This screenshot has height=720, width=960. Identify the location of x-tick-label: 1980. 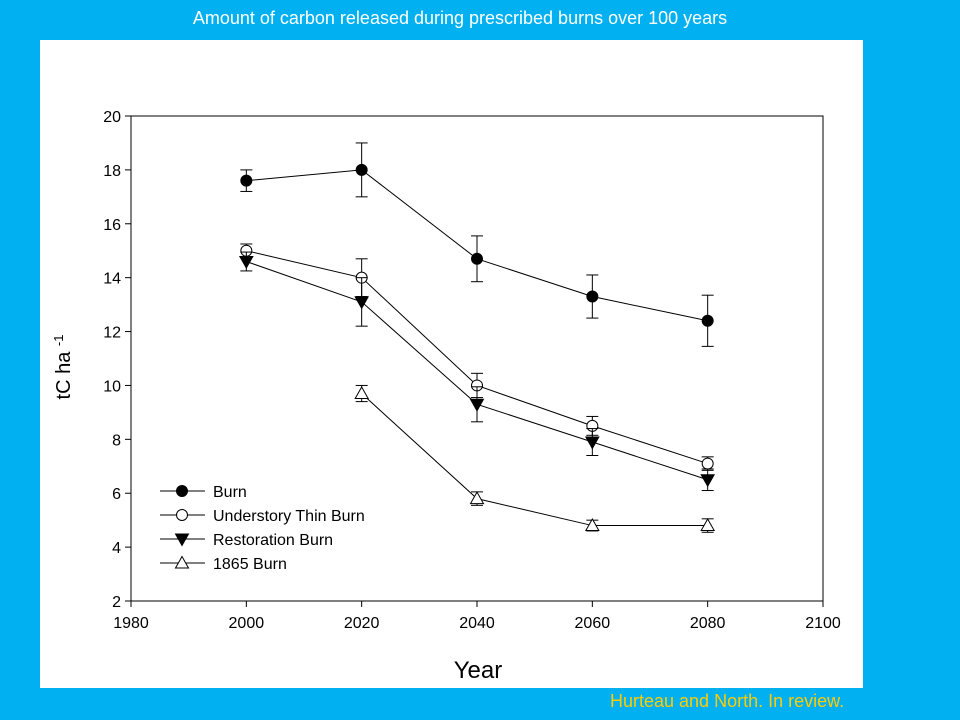
(131, 623).